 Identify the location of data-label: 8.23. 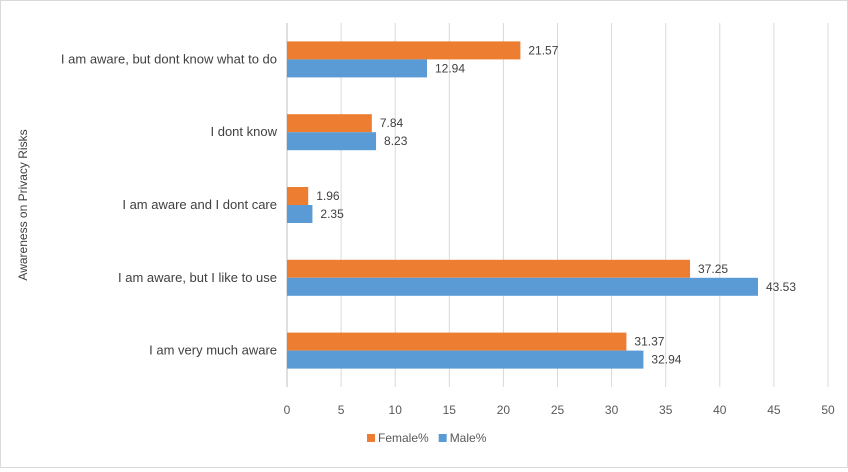
(396, 141).